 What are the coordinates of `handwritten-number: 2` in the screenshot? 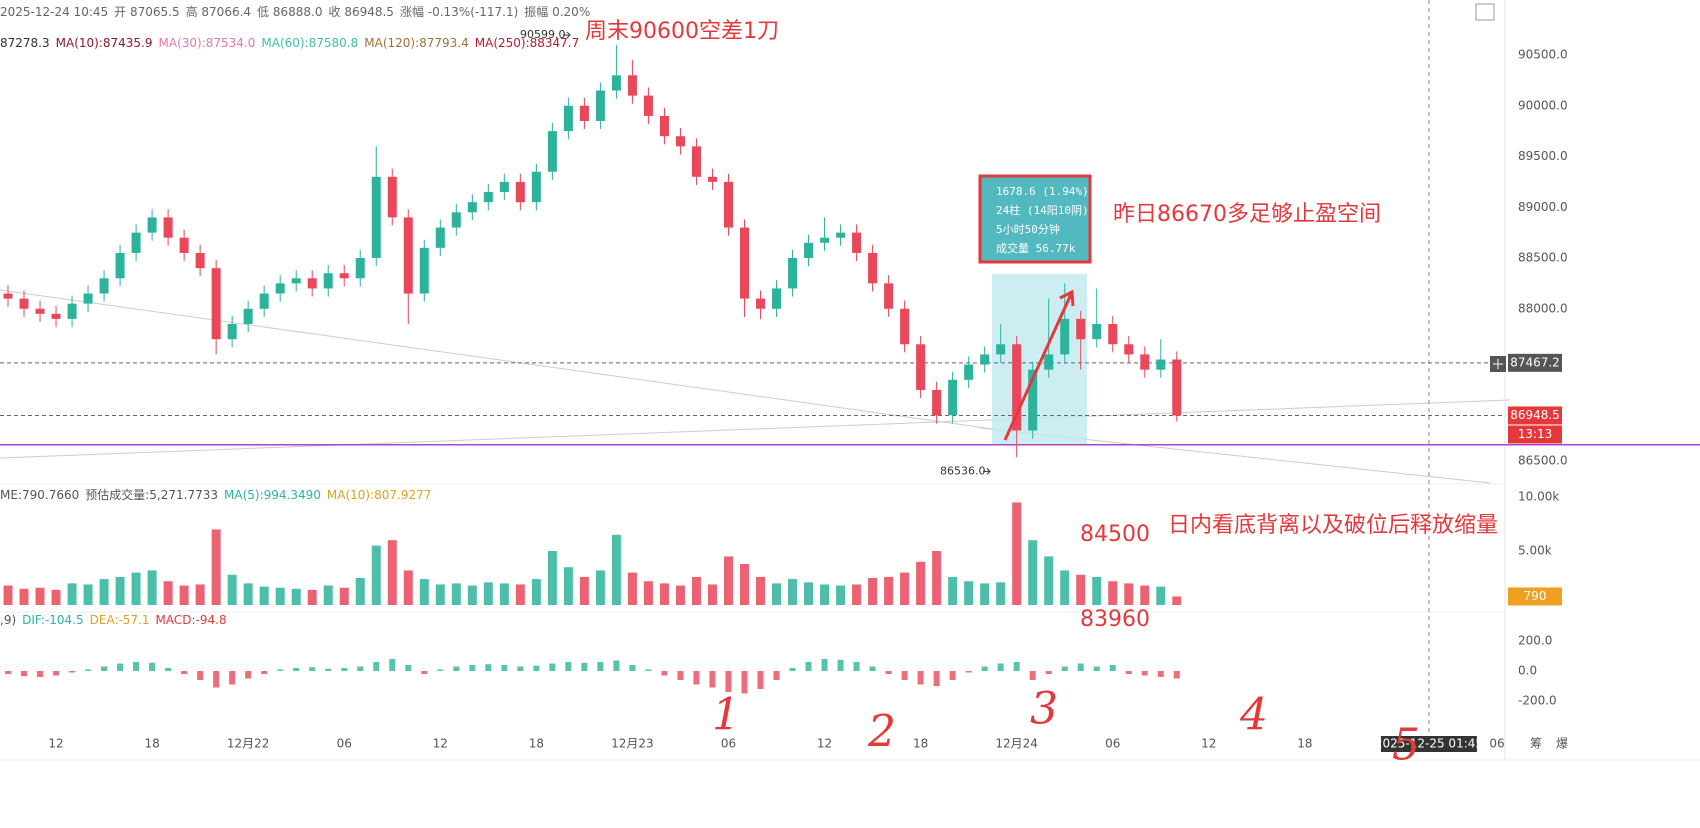 It's located at (881, 732).